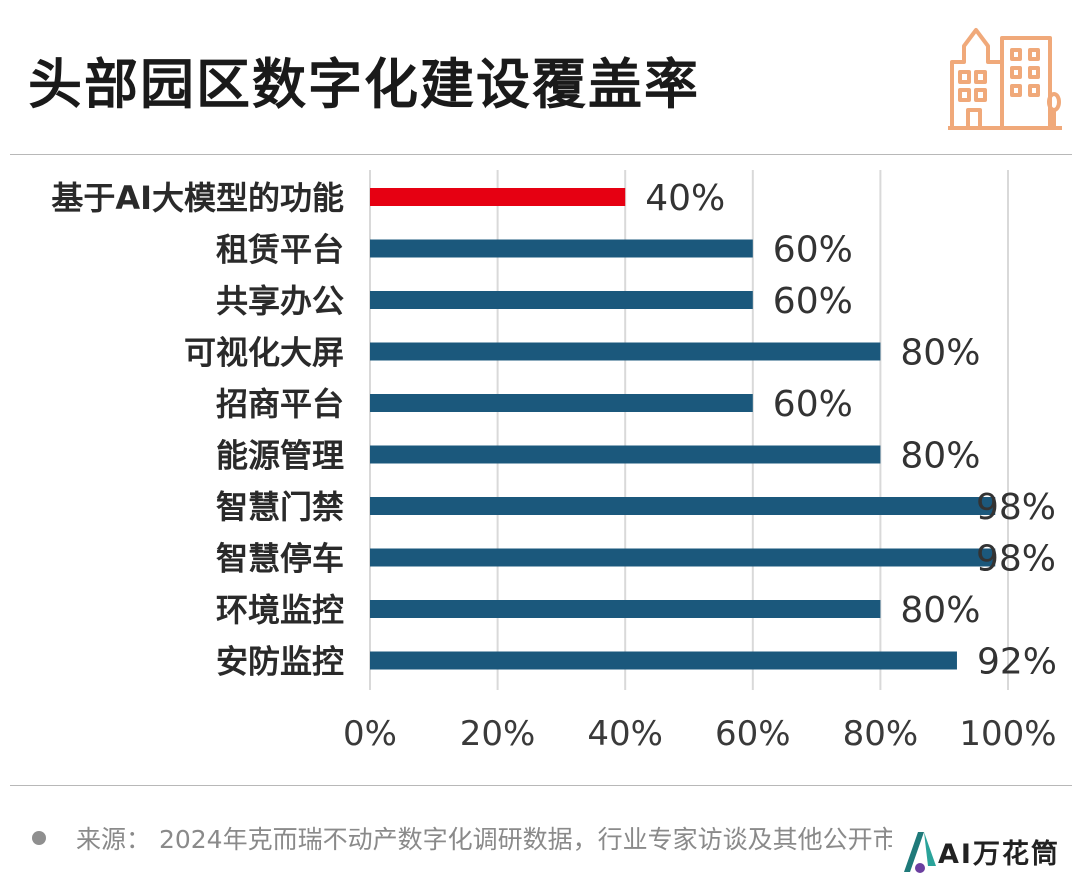 This screenshot has width=1080, height=883. What do you see at coordinates (1017, 662) in the screenshot?
I see `data-label: 92%` at bounding box center [1017, 662].